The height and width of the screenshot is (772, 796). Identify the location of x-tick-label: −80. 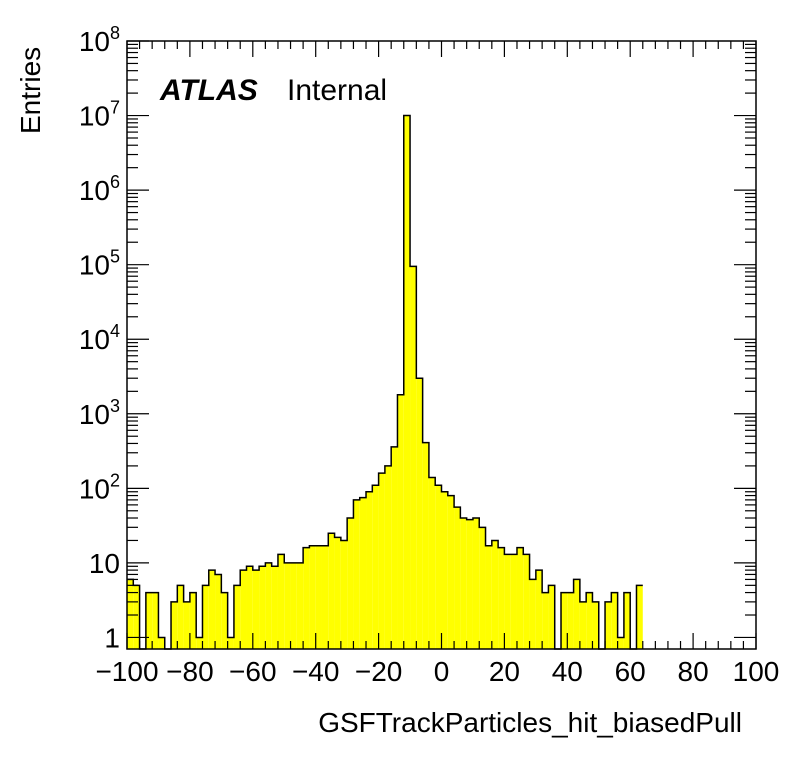
(190, 671).